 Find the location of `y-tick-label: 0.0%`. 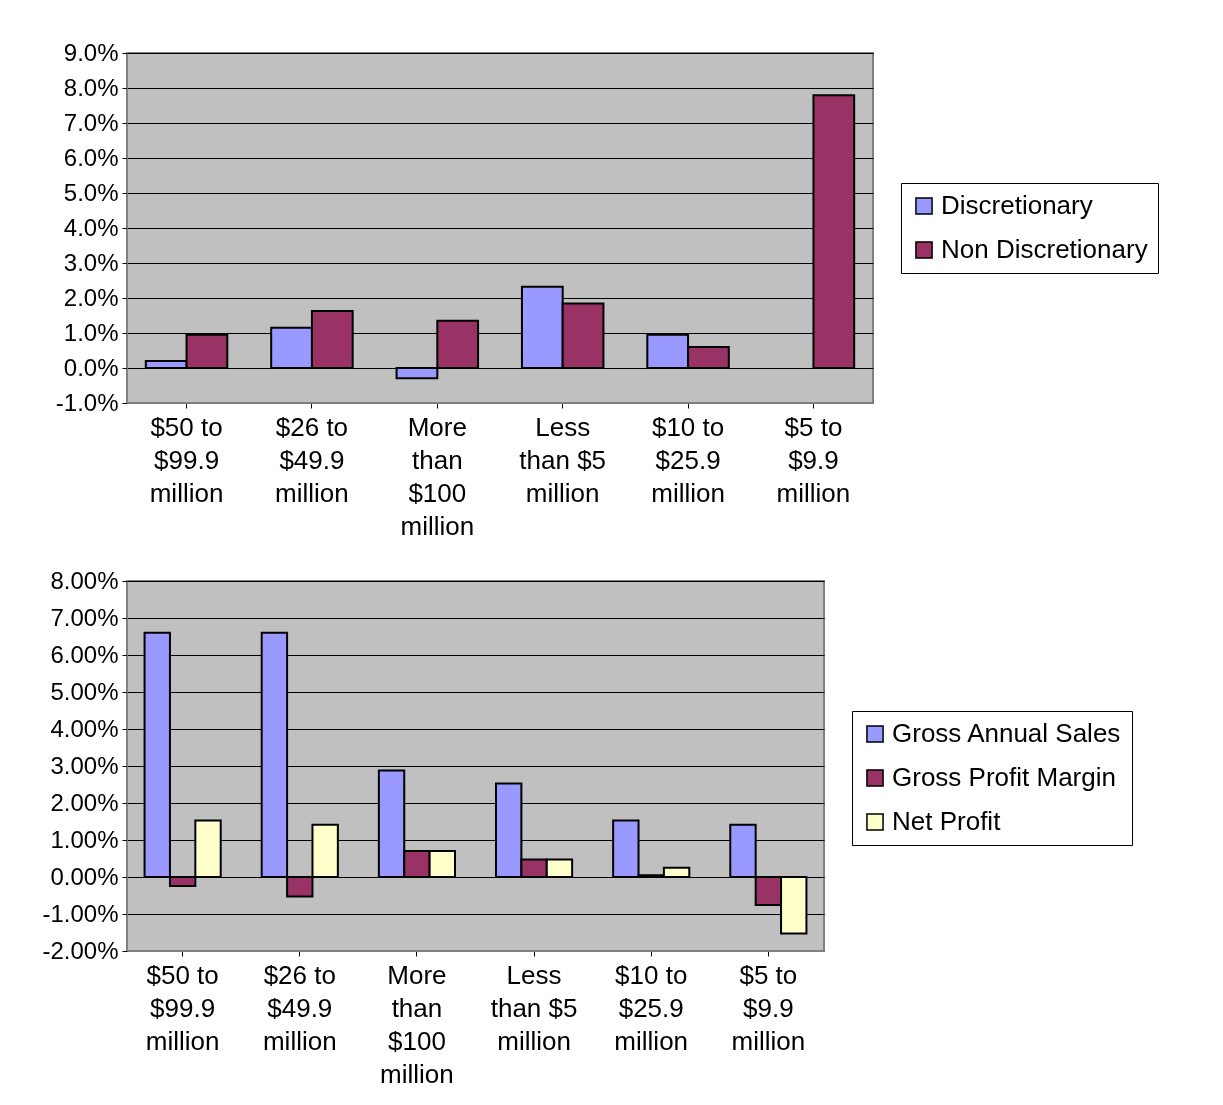

y-tick-label: 0.0% is located at coordinates (91, 367).